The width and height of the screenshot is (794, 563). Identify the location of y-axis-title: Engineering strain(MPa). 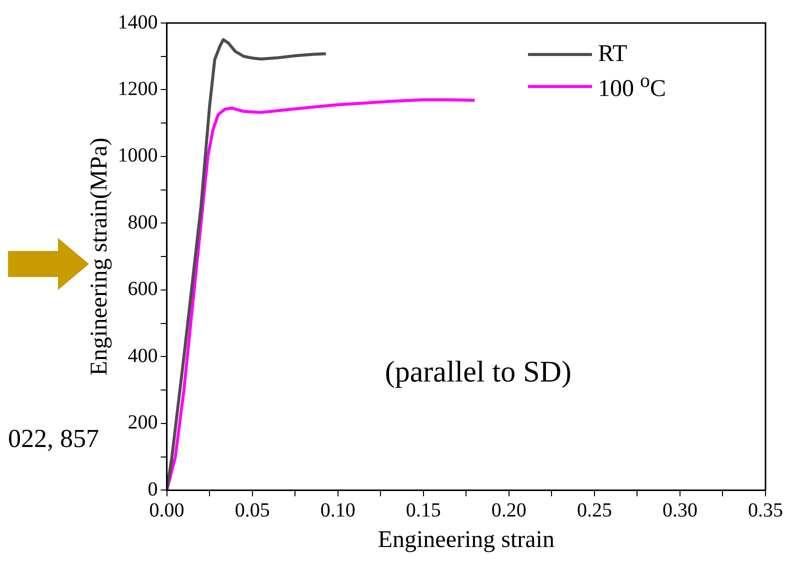
(99, 257).